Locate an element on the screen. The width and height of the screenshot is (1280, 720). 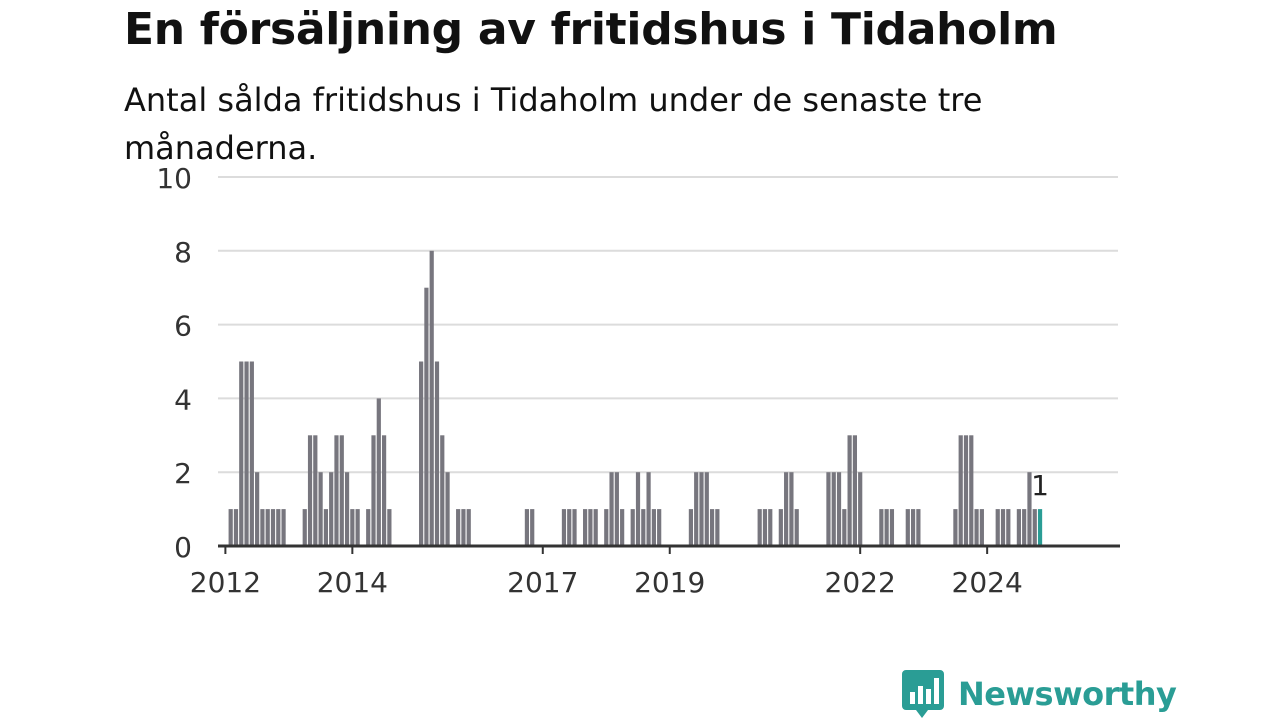
y-tick-label: 0 is located at coordinates (183, 547).